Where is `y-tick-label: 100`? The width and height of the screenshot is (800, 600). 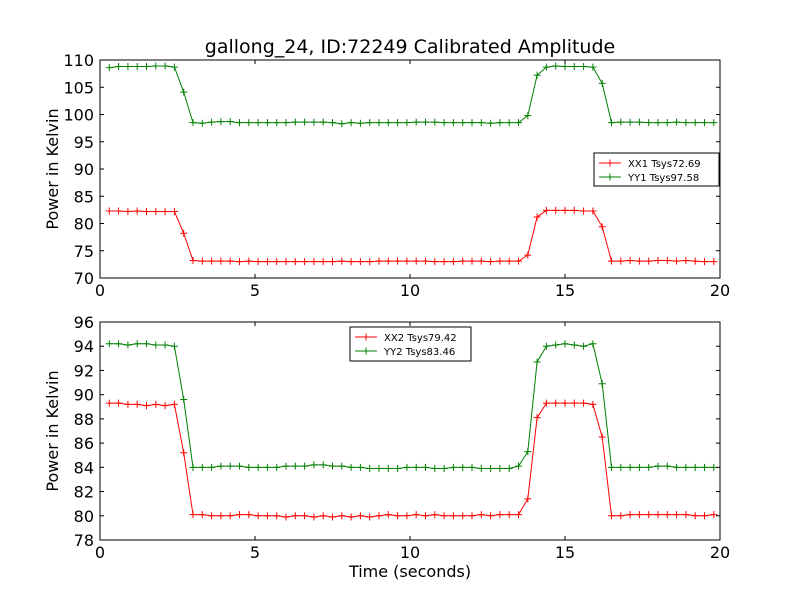
y-tick-label: 100 is located at coordinates (78, 115).